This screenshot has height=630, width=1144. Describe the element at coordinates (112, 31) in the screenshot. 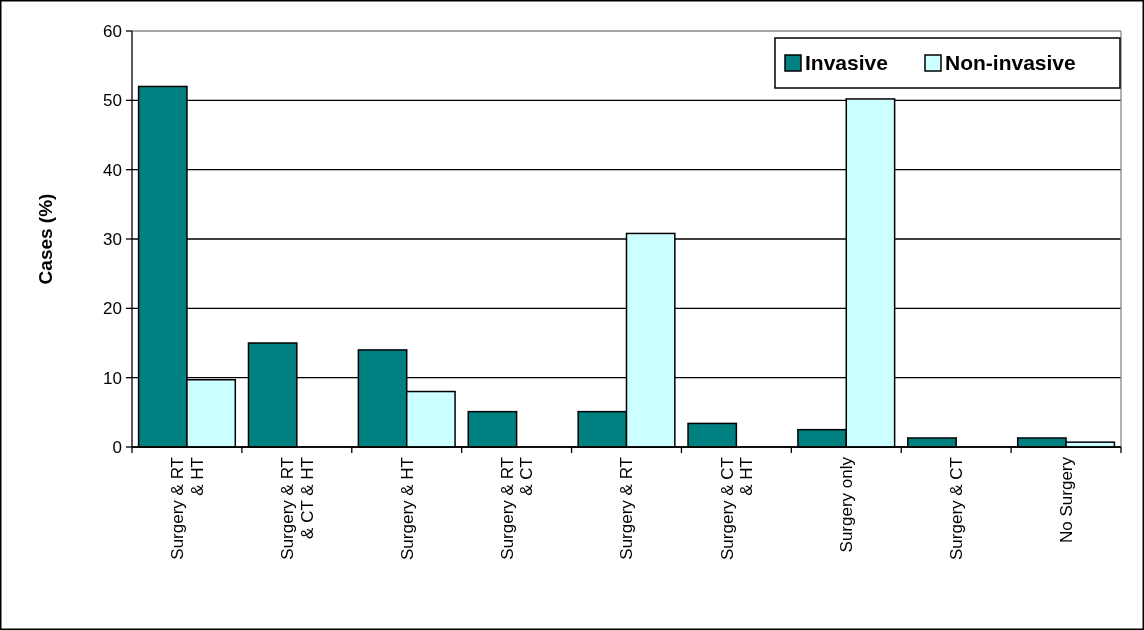

I see `y-tick-label: 60` at that location.